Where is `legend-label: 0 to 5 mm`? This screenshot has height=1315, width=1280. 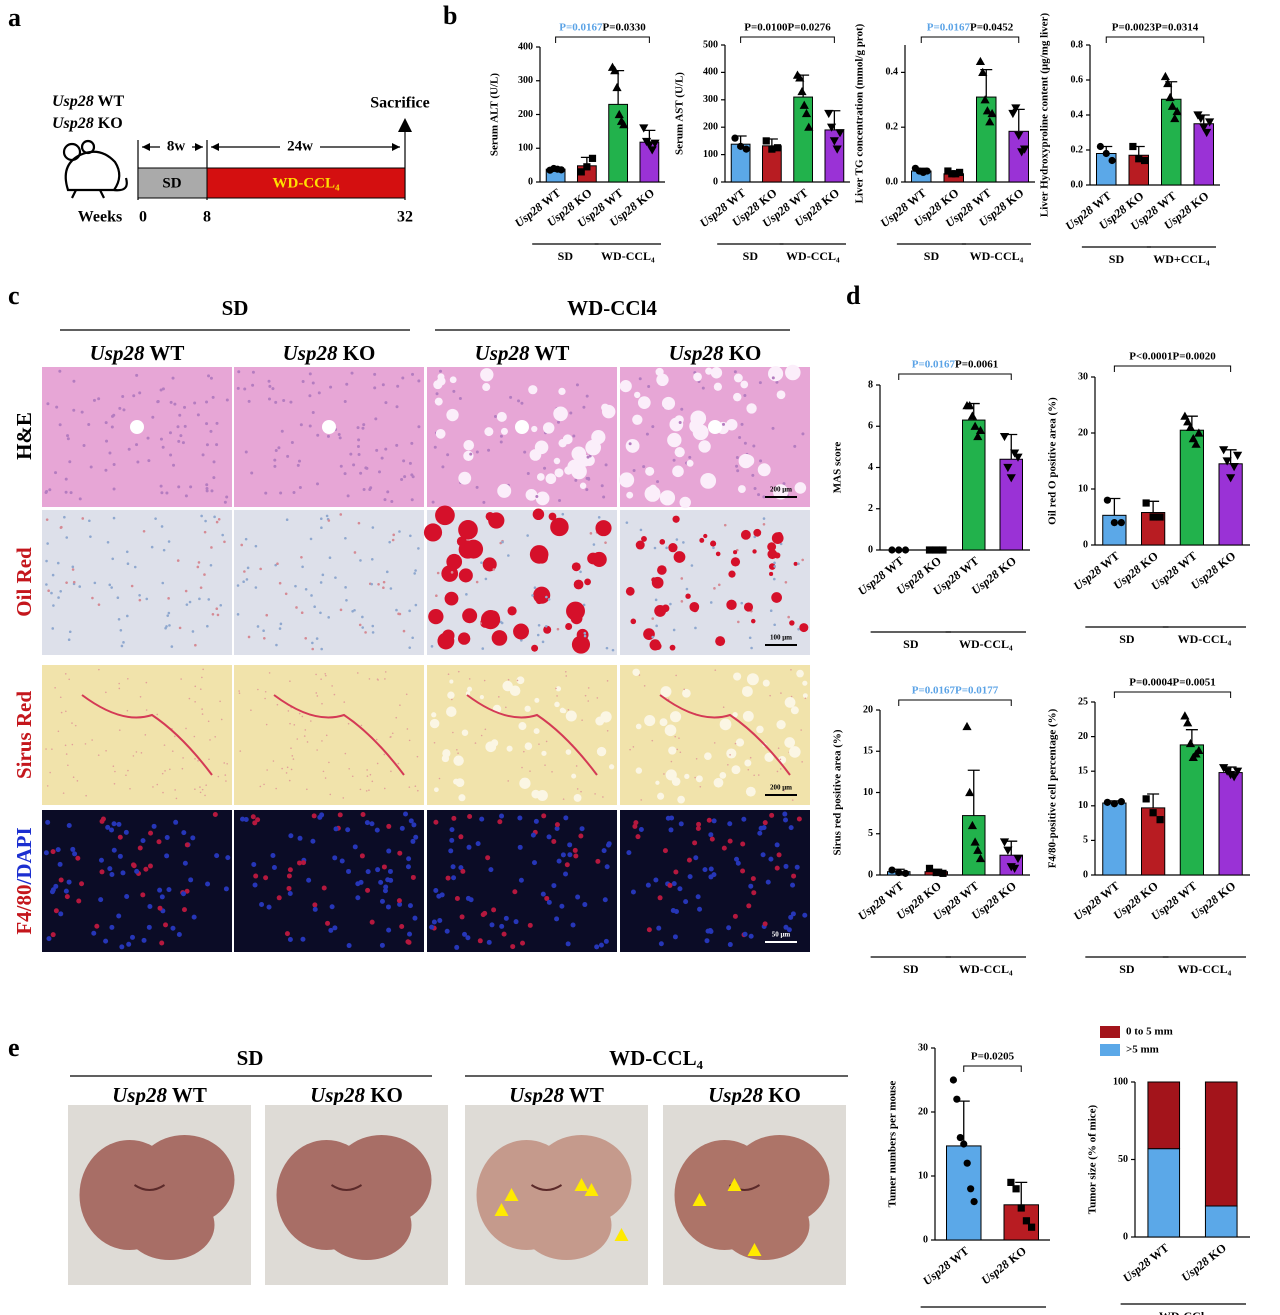
legend-label: 0 to 5 mm is located at coordinates (1149, 1032).